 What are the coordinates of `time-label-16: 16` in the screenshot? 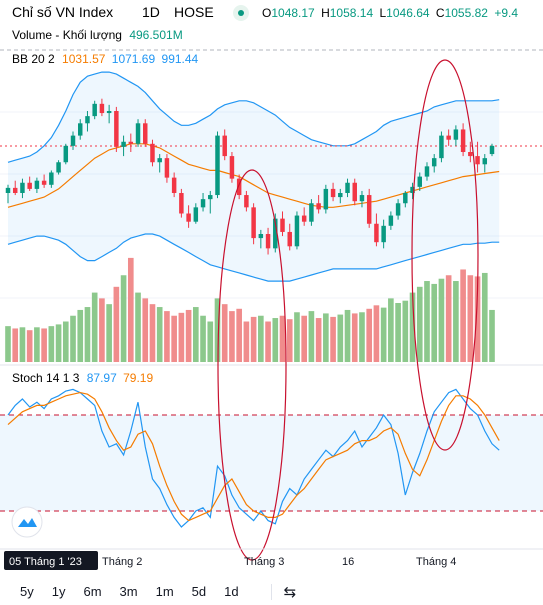 It's located at (348, 562).